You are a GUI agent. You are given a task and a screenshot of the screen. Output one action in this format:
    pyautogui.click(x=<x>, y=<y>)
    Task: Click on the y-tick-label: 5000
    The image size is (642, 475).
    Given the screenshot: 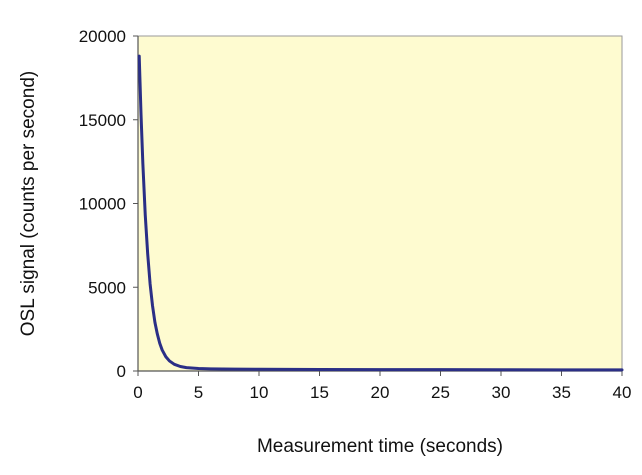 What is the action you would take?
    pyautogui.click(x=107, y=287)
    